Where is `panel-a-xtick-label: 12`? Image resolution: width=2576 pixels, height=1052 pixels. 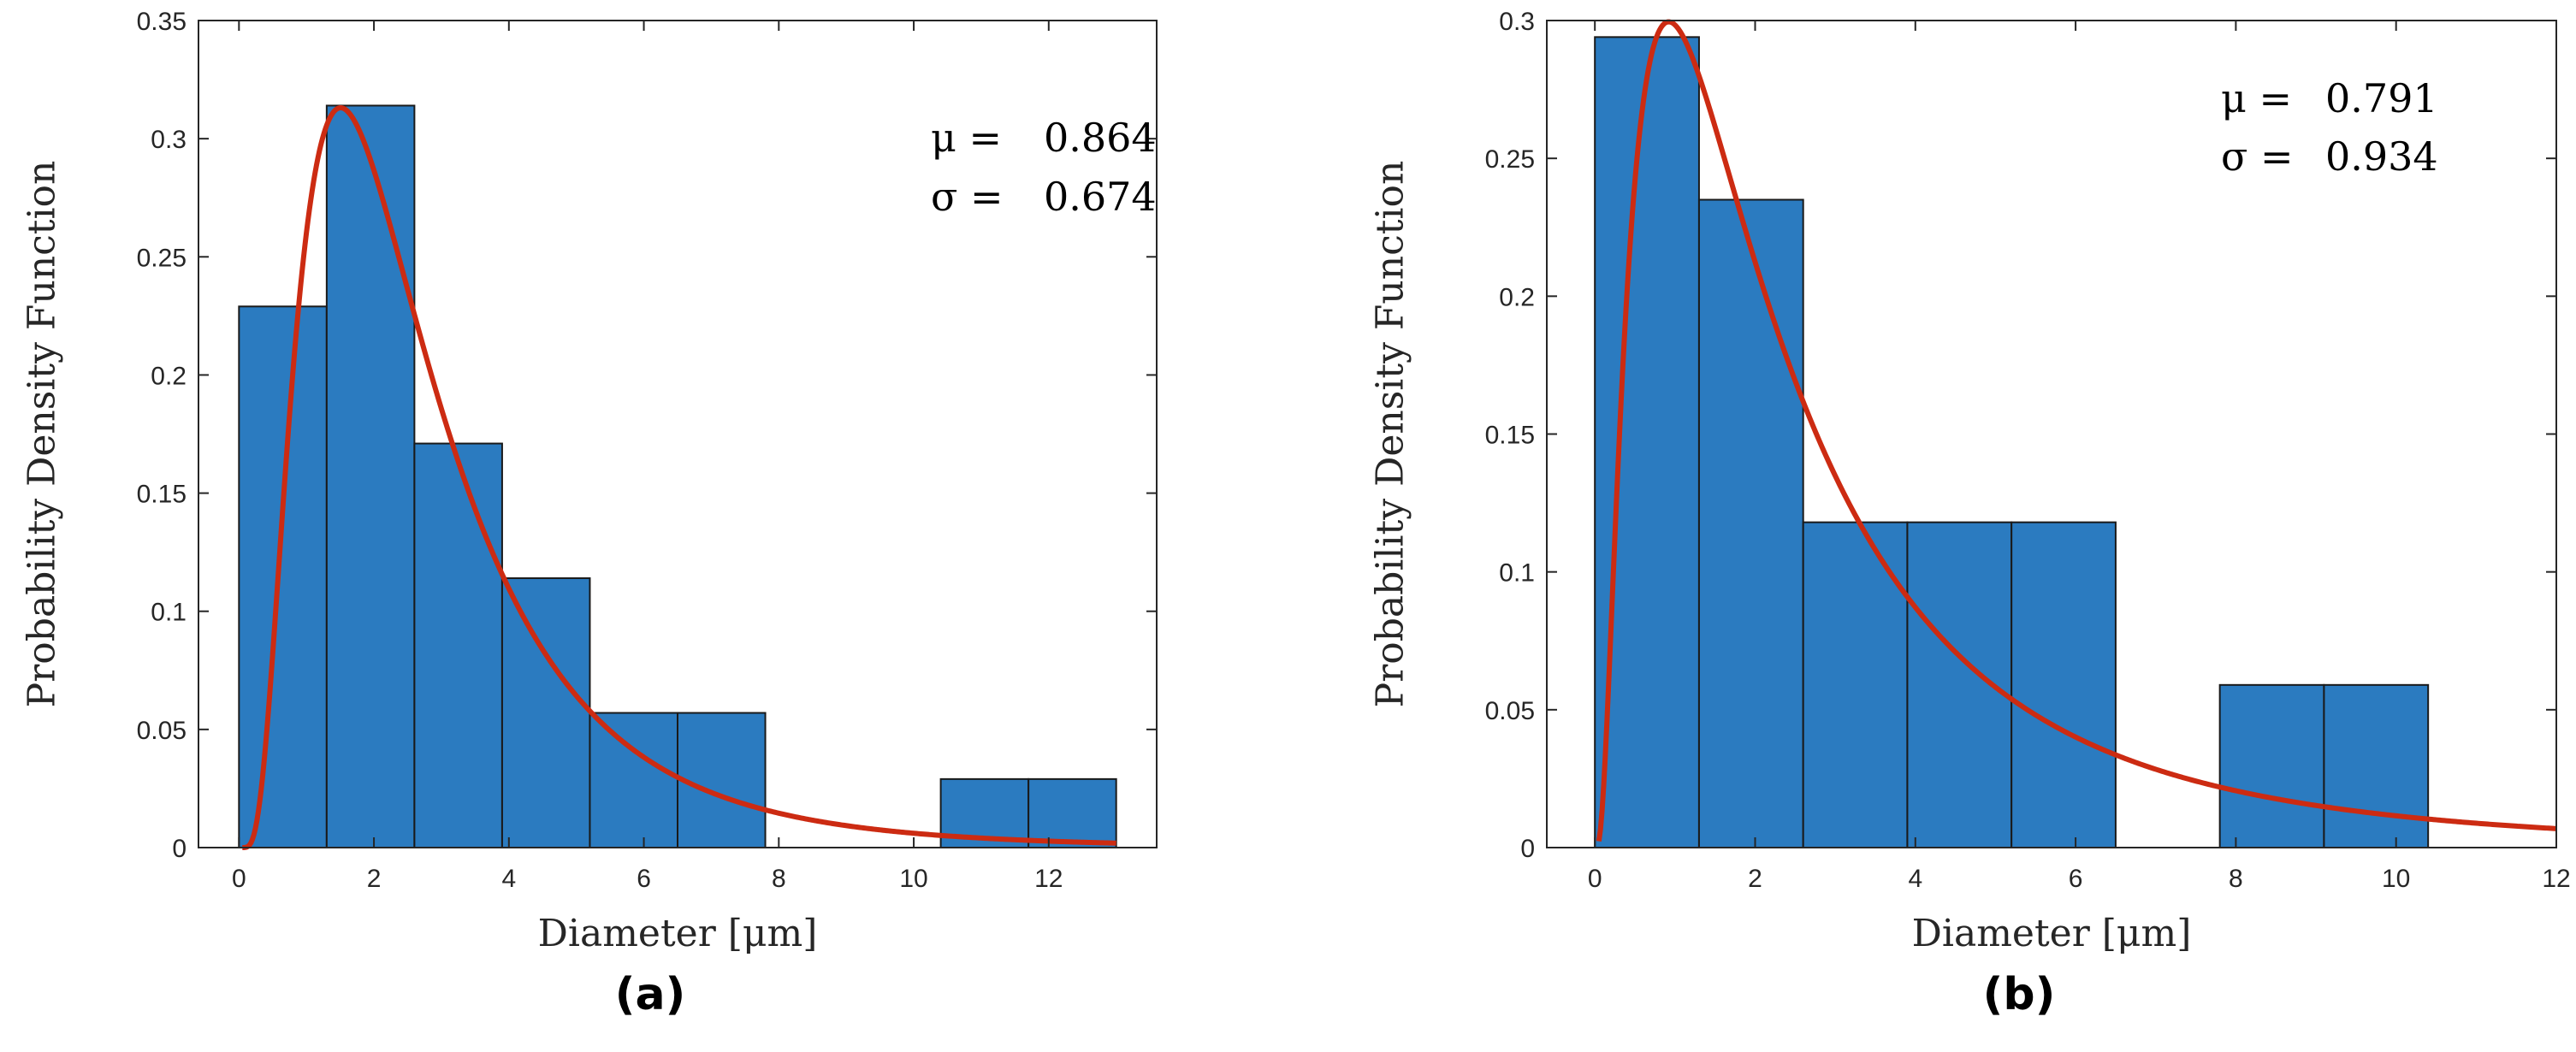 panel-a-xtick-label: 12 is located at coordinates (1048, 879).